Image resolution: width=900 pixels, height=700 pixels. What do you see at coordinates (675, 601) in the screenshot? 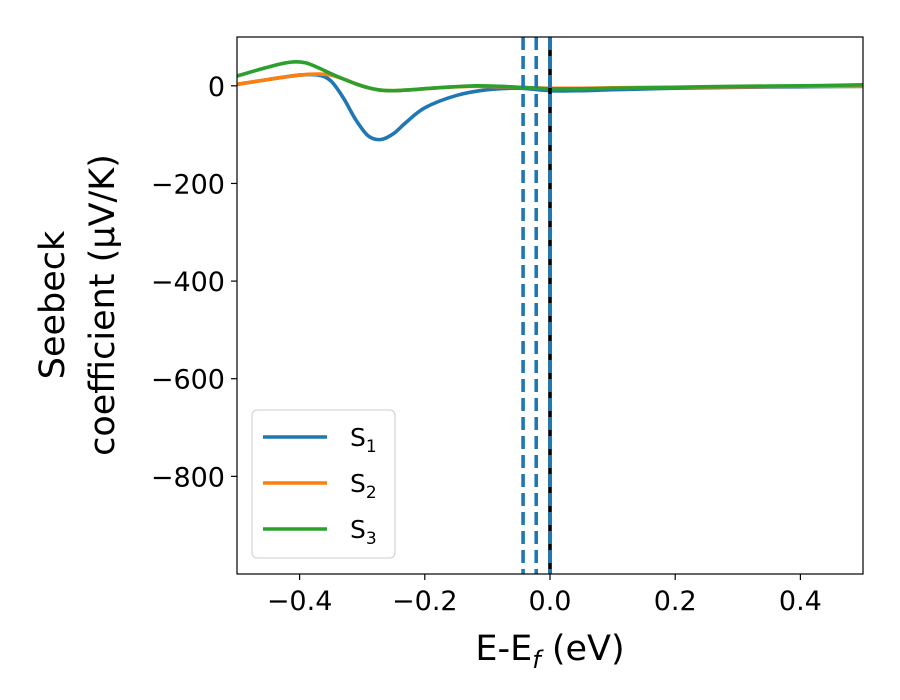
I see `x-tick-label: 0.2` at bounding box center [675, 601].